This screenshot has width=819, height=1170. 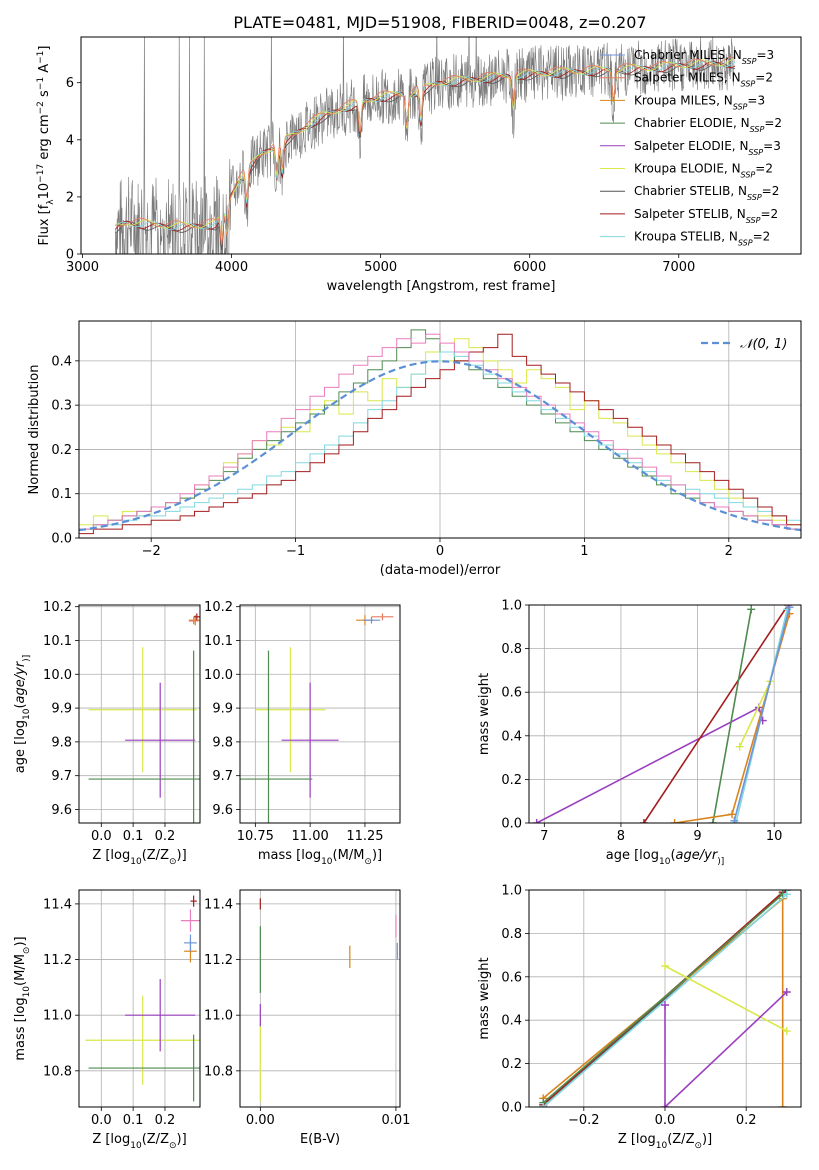 I want to click on label-part: M/M, so click(x=20, y=967).